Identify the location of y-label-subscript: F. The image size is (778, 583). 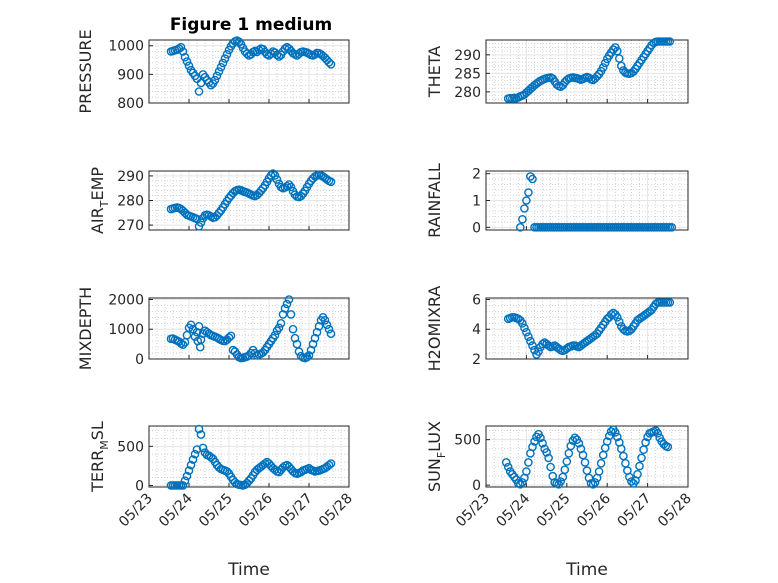
(441, 455).